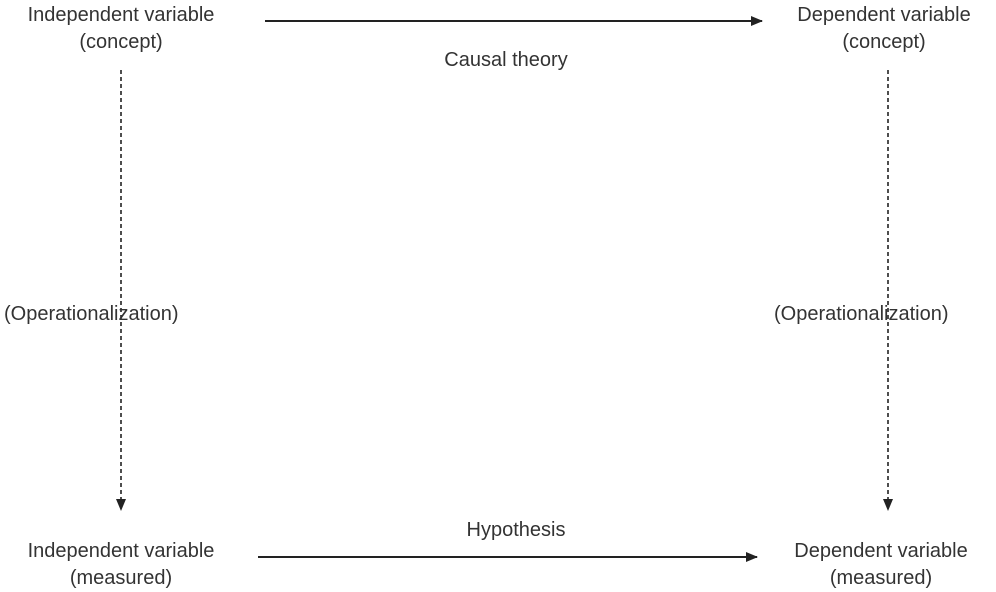 Image resolution: width=996 pixels, height=592 pixels. I want to click on independent-variable-measured-node: Independent variable (measured), so click(121, 565).